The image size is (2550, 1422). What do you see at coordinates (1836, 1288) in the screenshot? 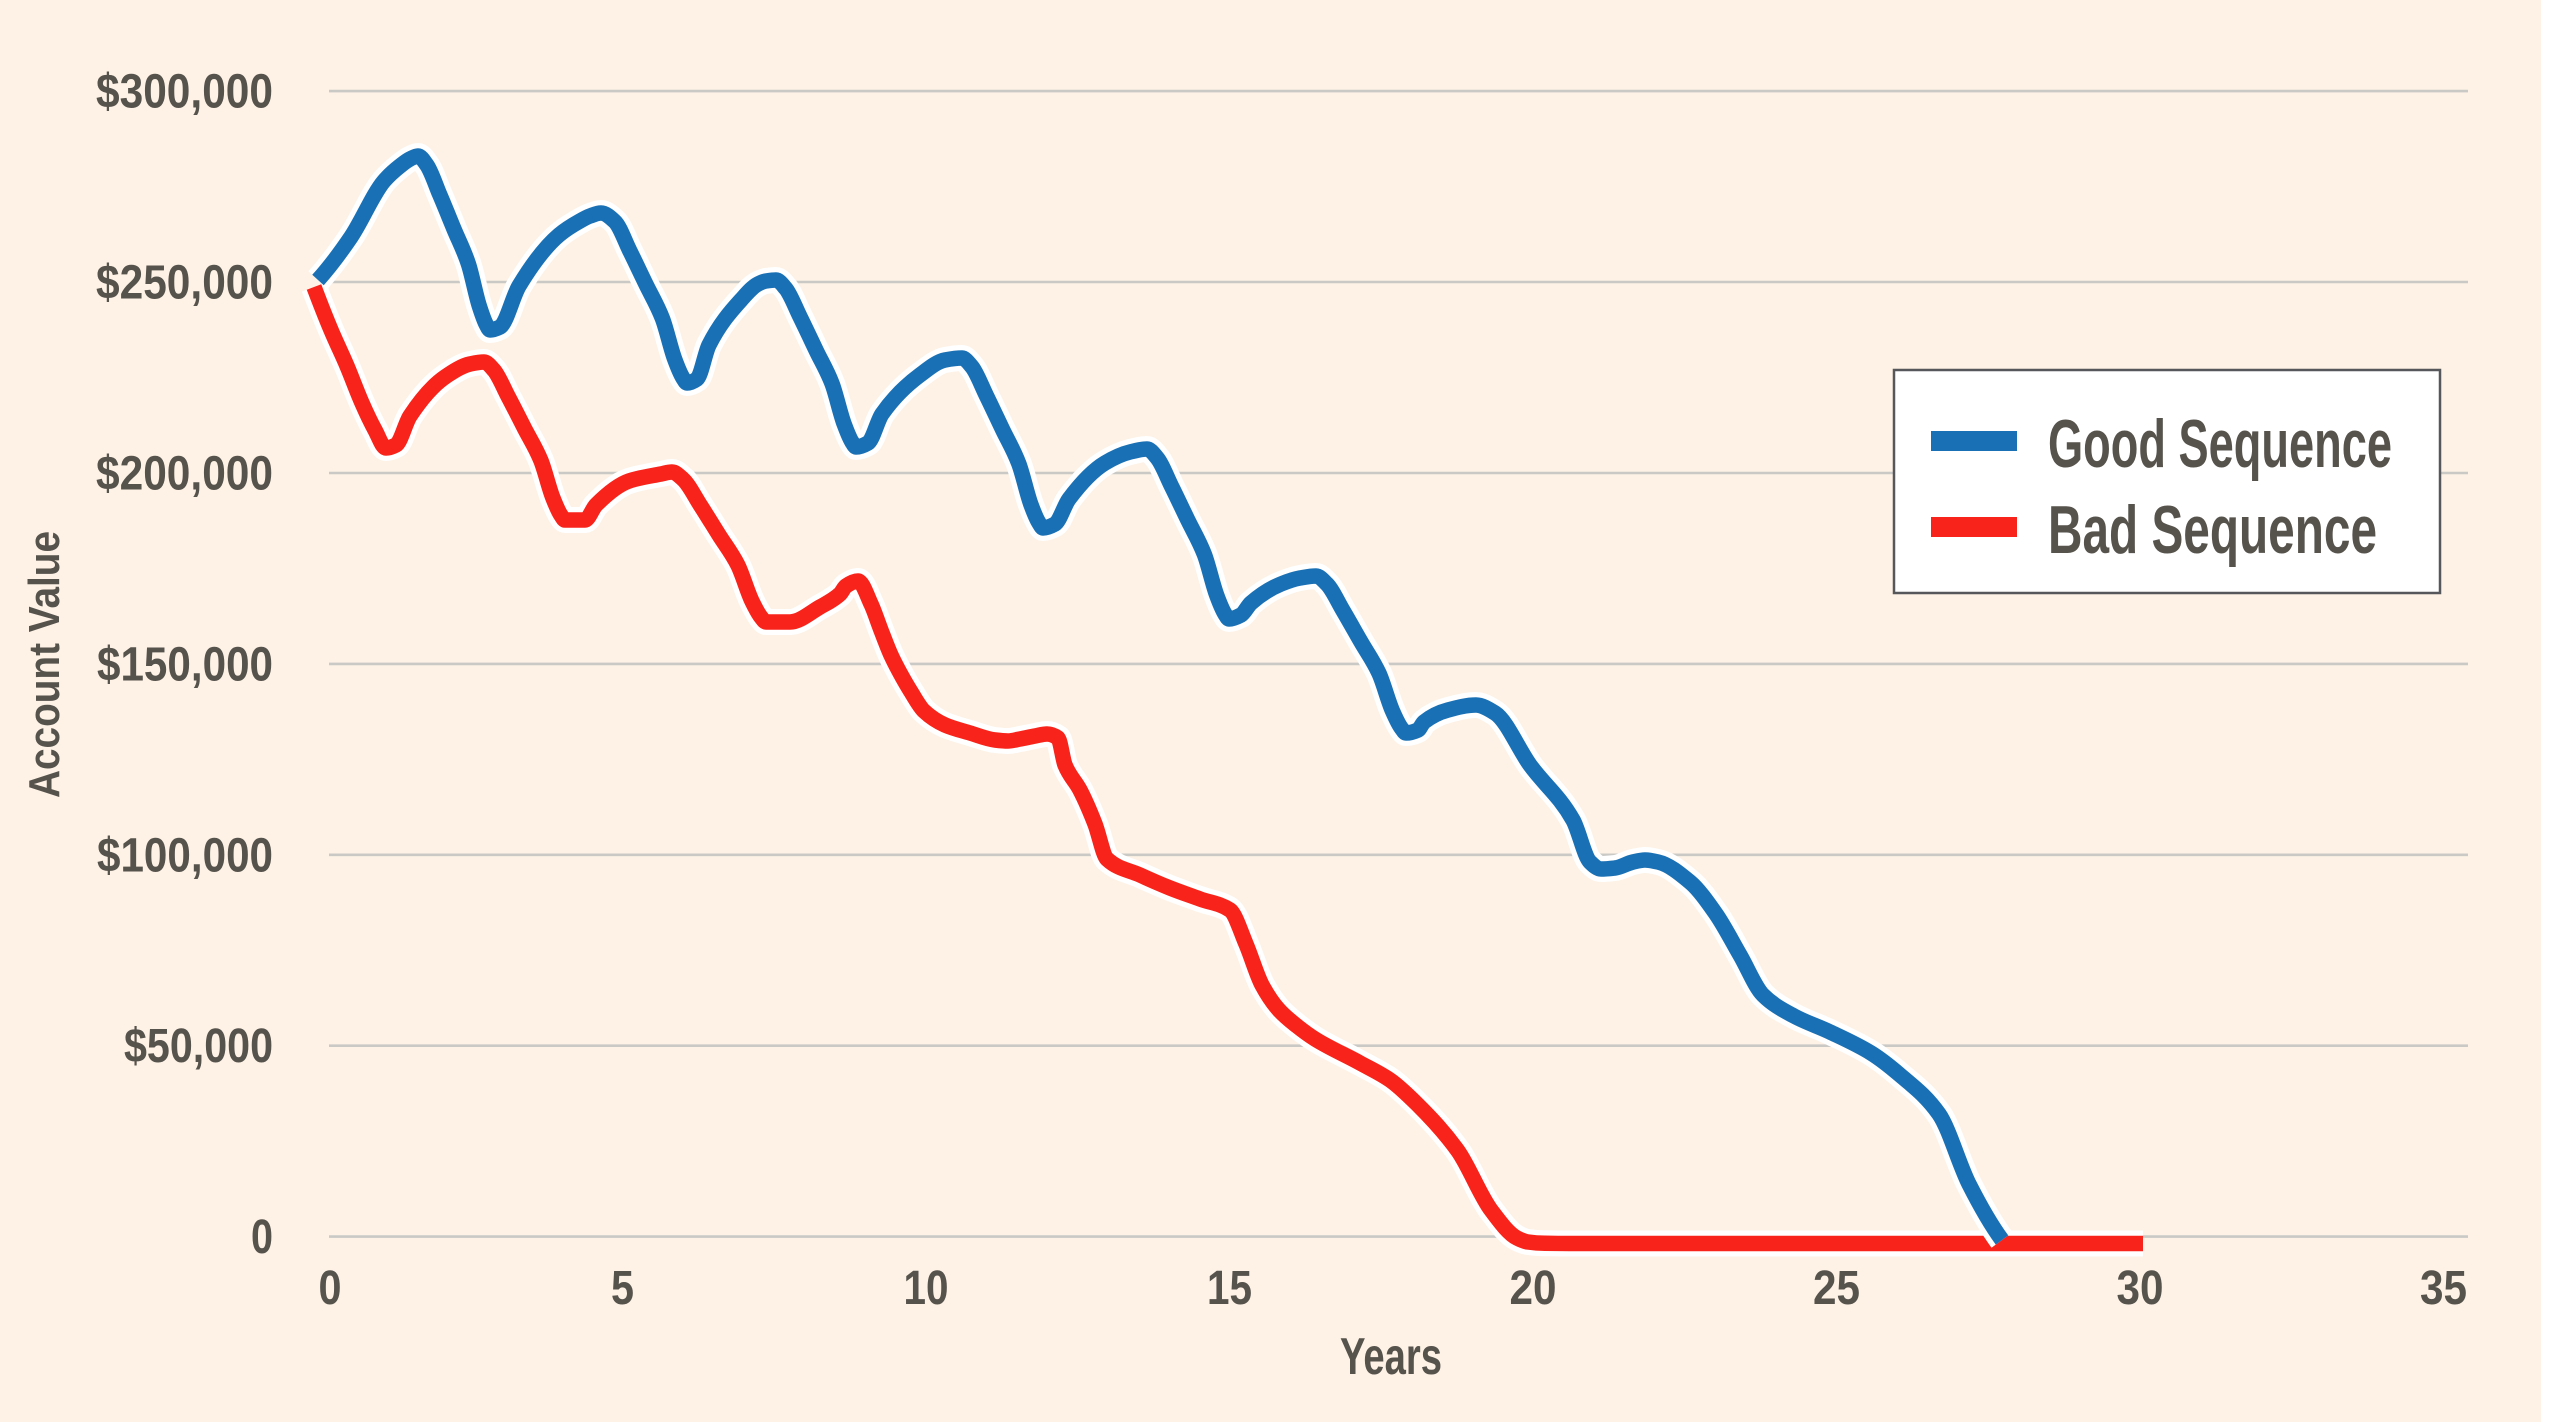
I see `svg-text: 25` at bounding box center [1836, 1288].